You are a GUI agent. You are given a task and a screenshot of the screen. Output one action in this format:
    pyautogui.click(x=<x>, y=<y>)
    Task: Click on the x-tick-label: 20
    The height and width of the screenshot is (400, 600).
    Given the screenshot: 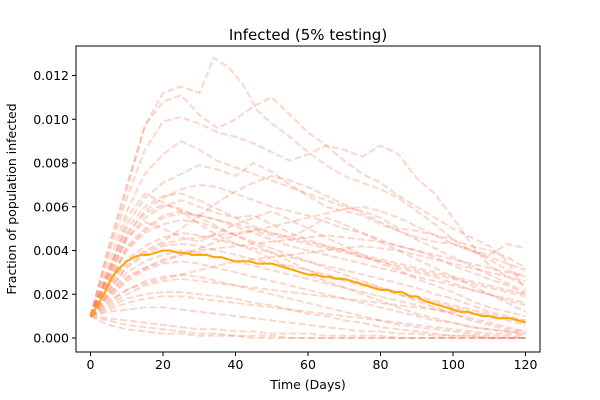 What is the action you would take?
    pyautogui.click(x=163, y=364)
    